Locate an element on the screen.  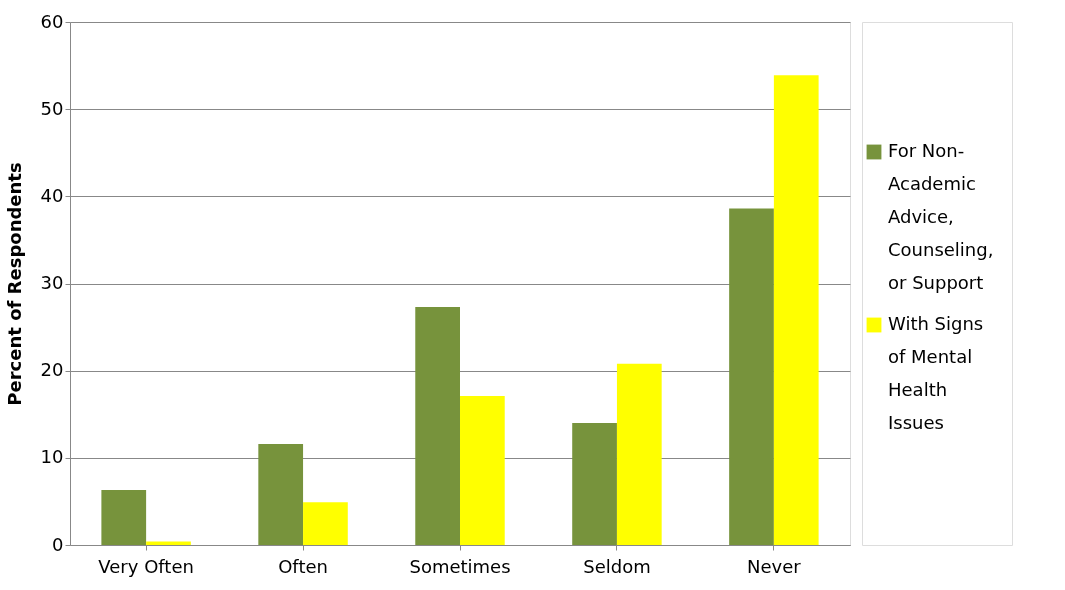
legend-label: For Non-Academic Advice, Counseling, or Support is located at coordinates (941, 216).